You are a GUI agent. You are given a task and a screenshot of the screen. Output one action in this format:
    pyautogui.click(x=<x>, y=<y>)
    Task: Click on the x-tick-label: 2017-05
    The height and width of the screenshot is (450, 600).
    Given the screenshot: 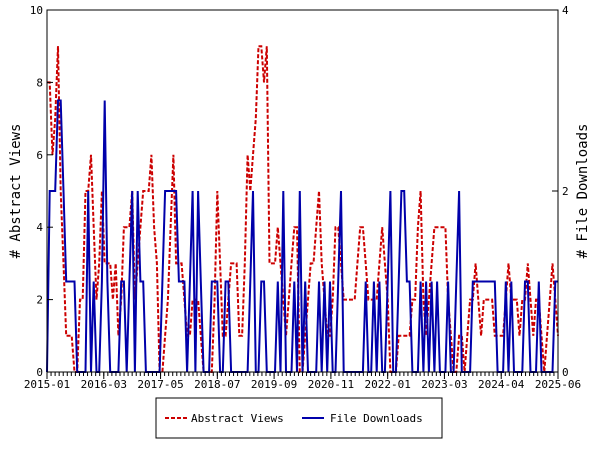 What is the action you would take?
    pyautogui.click(x=160, y=384)
    